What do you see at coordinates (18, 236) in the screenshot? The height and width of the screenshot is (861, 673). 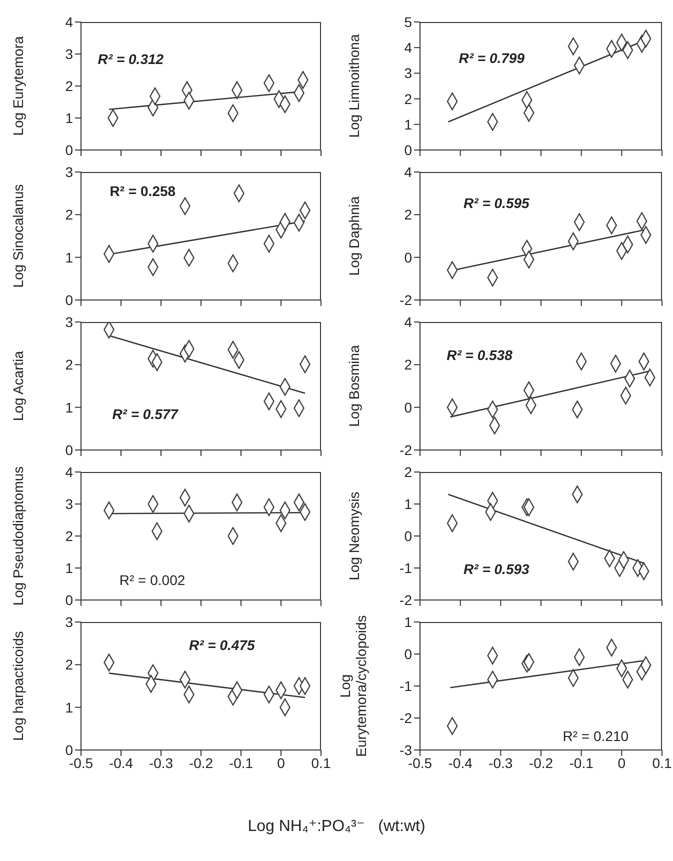 I see `y-axis-title: Log Sinocalanus` at bounding box center [18, 236].